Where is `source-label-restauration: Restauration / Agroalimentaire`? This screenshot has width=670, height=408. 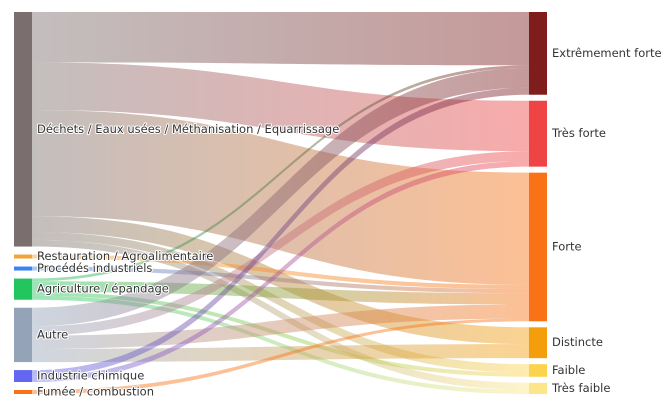 source-label-restauration: Restauration / Agroalimentaire is located at coordinates (125, 256).